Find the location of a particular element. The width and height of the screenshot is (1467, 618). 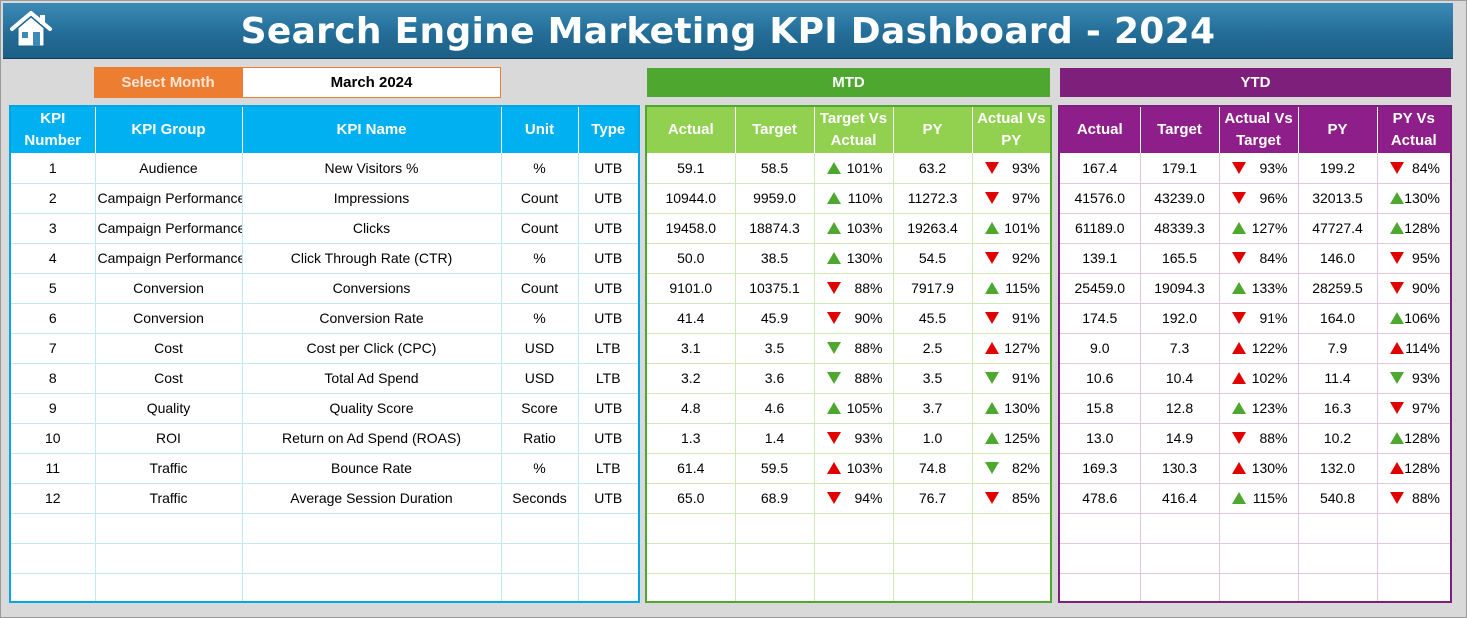

ytd-actual-cell: 167.4 is located at coordinates (1100, 168).